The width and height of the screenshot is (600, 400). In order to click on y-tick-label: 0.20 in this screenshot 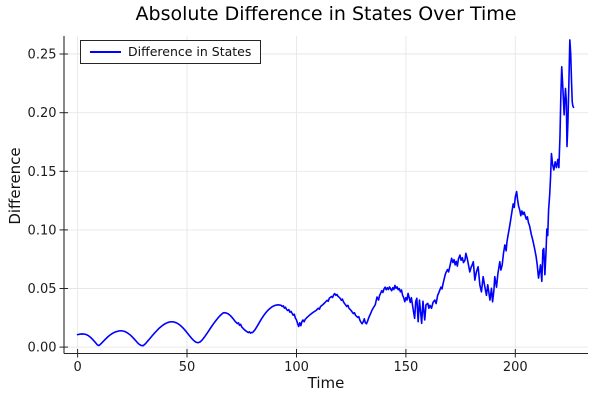, I will do `click(42, 113)`.